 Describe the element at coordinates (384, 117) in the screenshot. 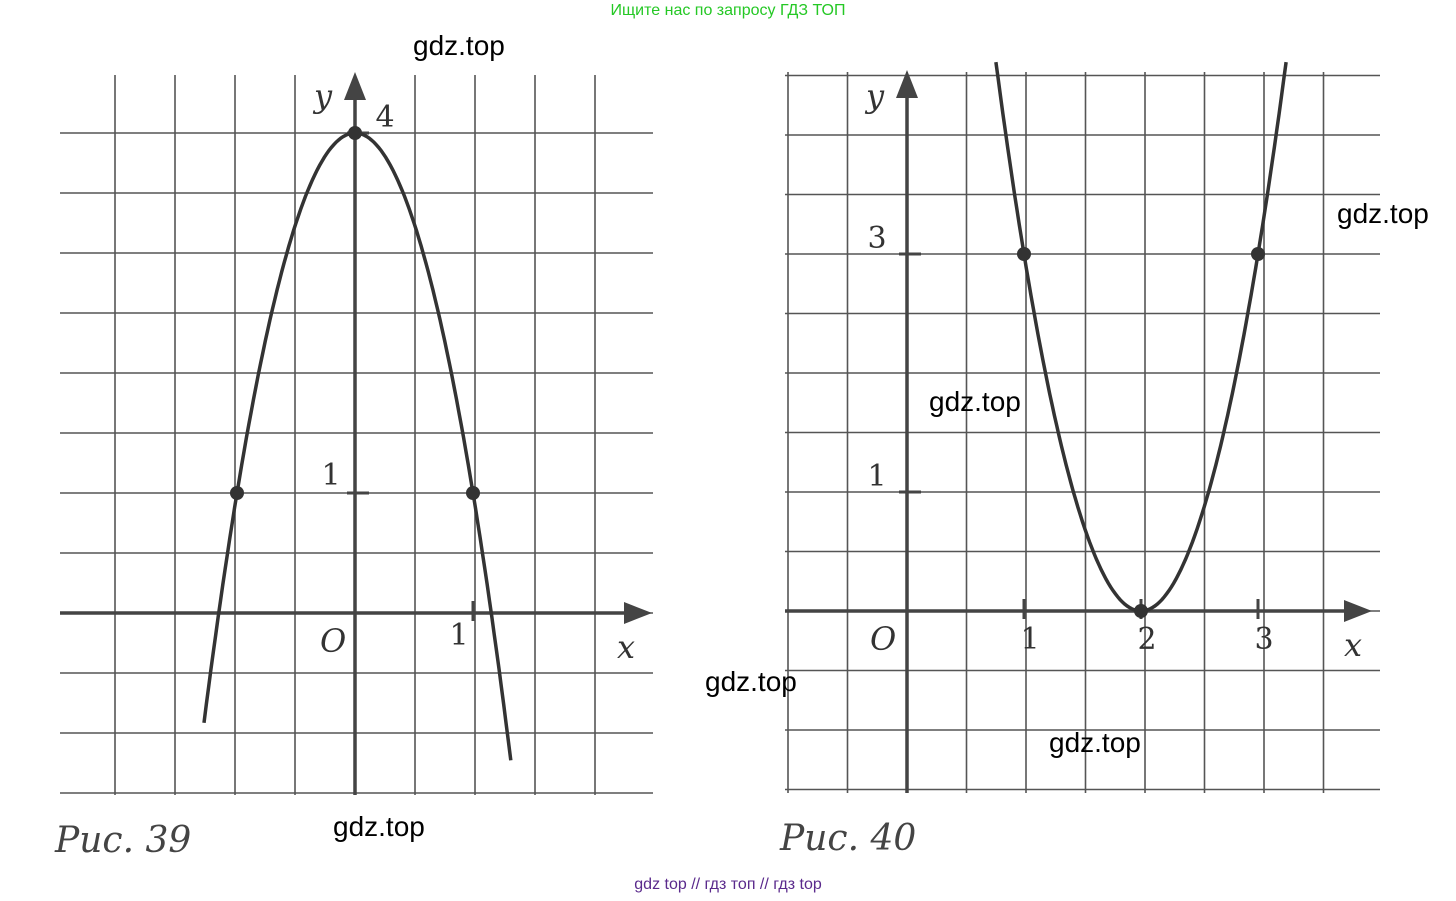

I see `y-tick-label: 4` at that location.